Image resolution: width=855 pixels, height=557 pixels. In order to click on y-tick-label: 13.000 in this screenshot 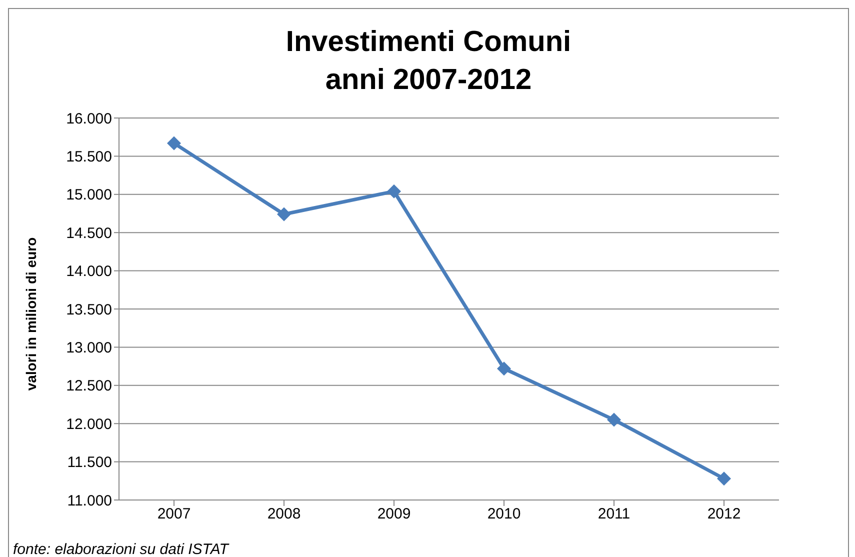, I will do `click(89, 348)`.